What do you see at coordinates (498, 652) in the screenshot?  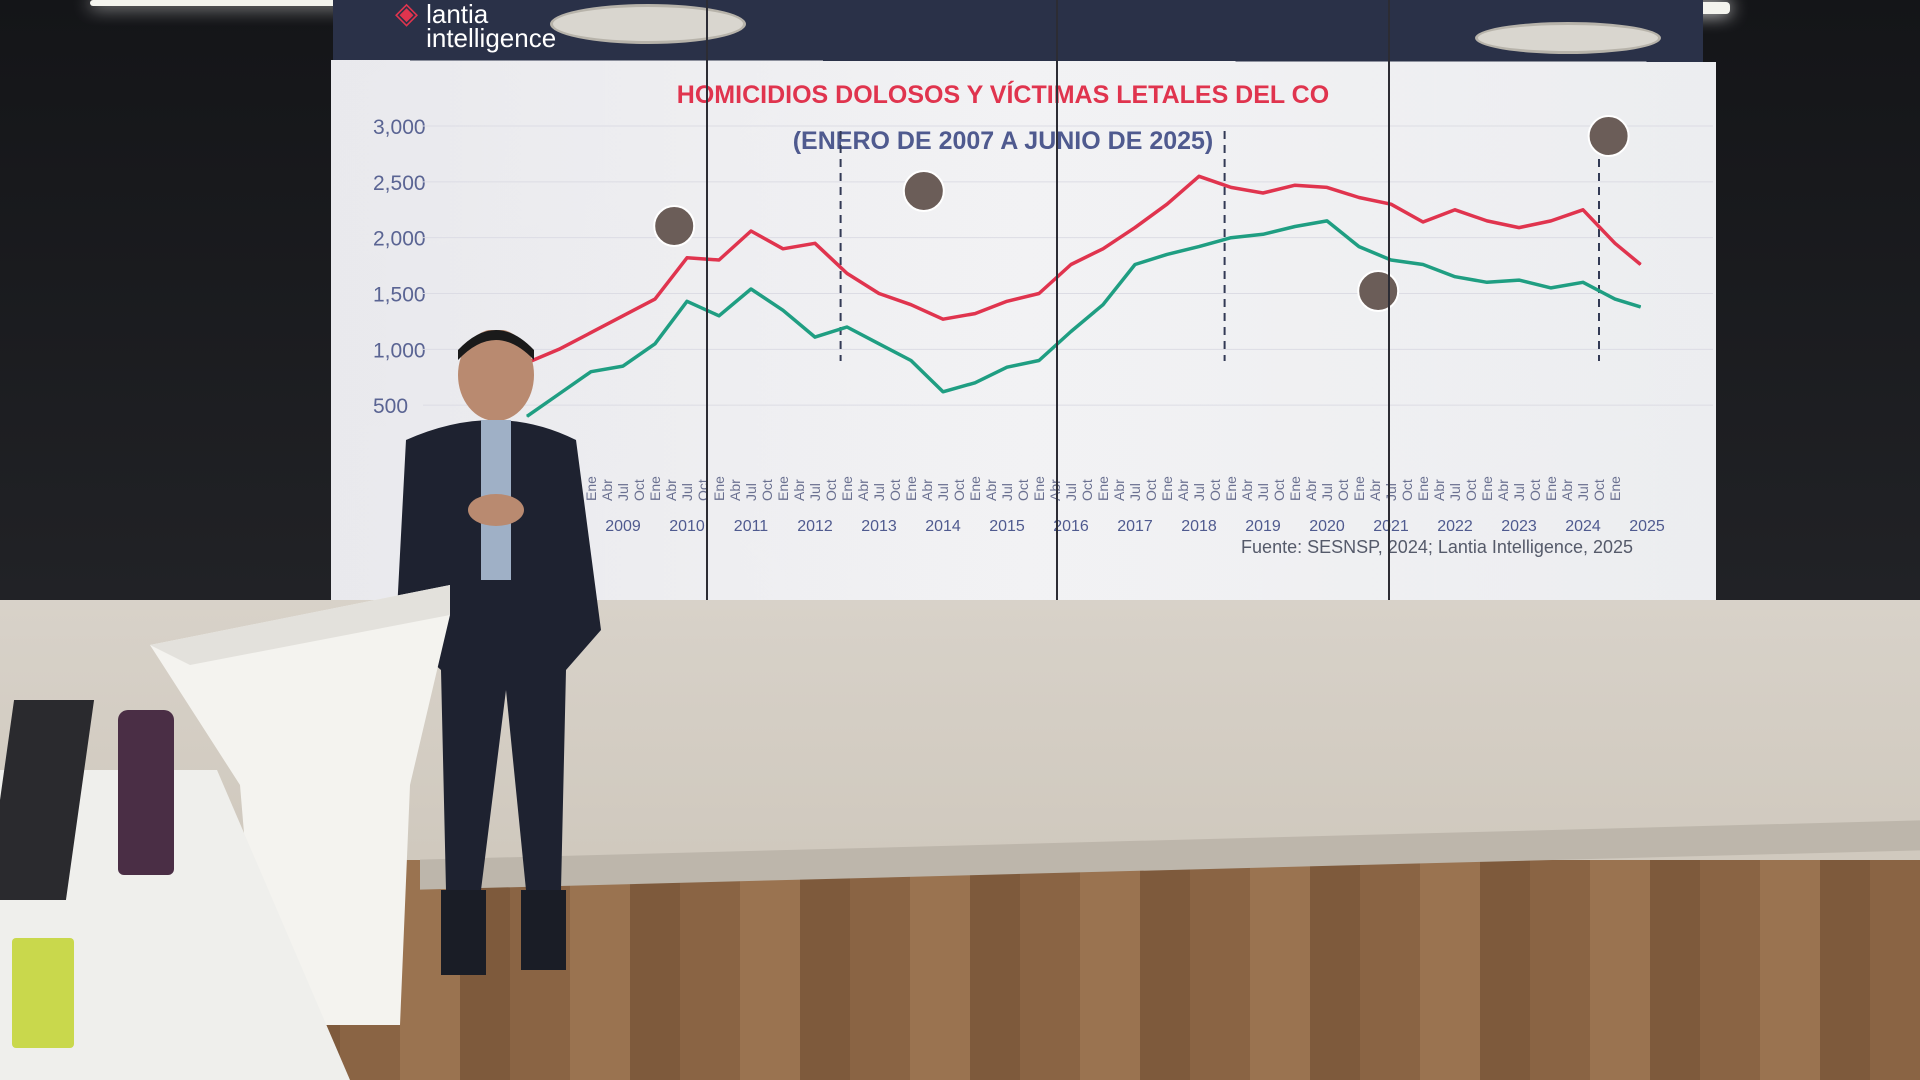 I see `presenter` at bounding box center [498, 652].